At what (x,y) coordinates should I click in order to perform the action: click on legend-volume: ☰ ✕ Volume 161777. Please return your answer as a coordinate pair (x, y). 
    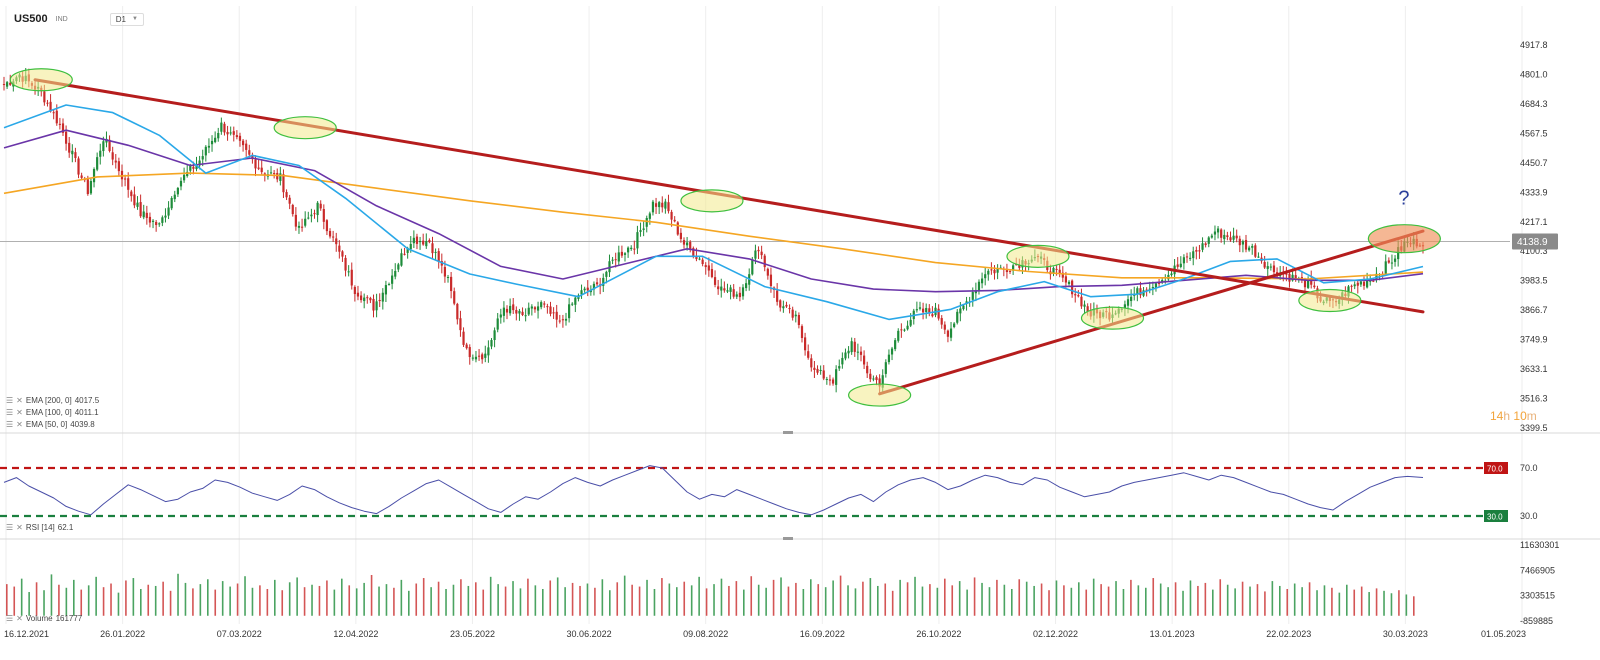
    Looking at the image, I should click on (44, 618).